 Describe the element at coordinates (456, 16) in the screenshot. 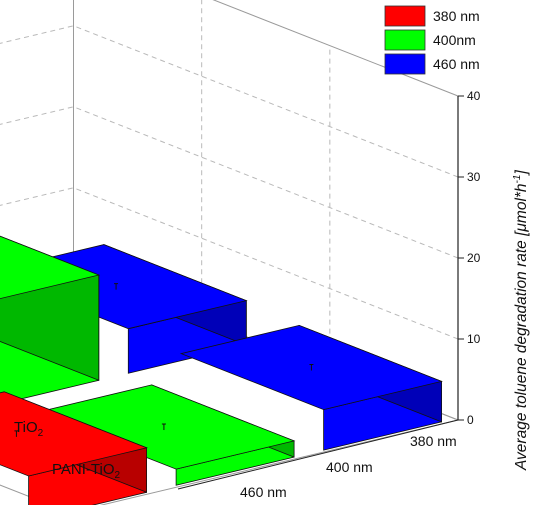

I see `legend-label: 380 nm` at that location.